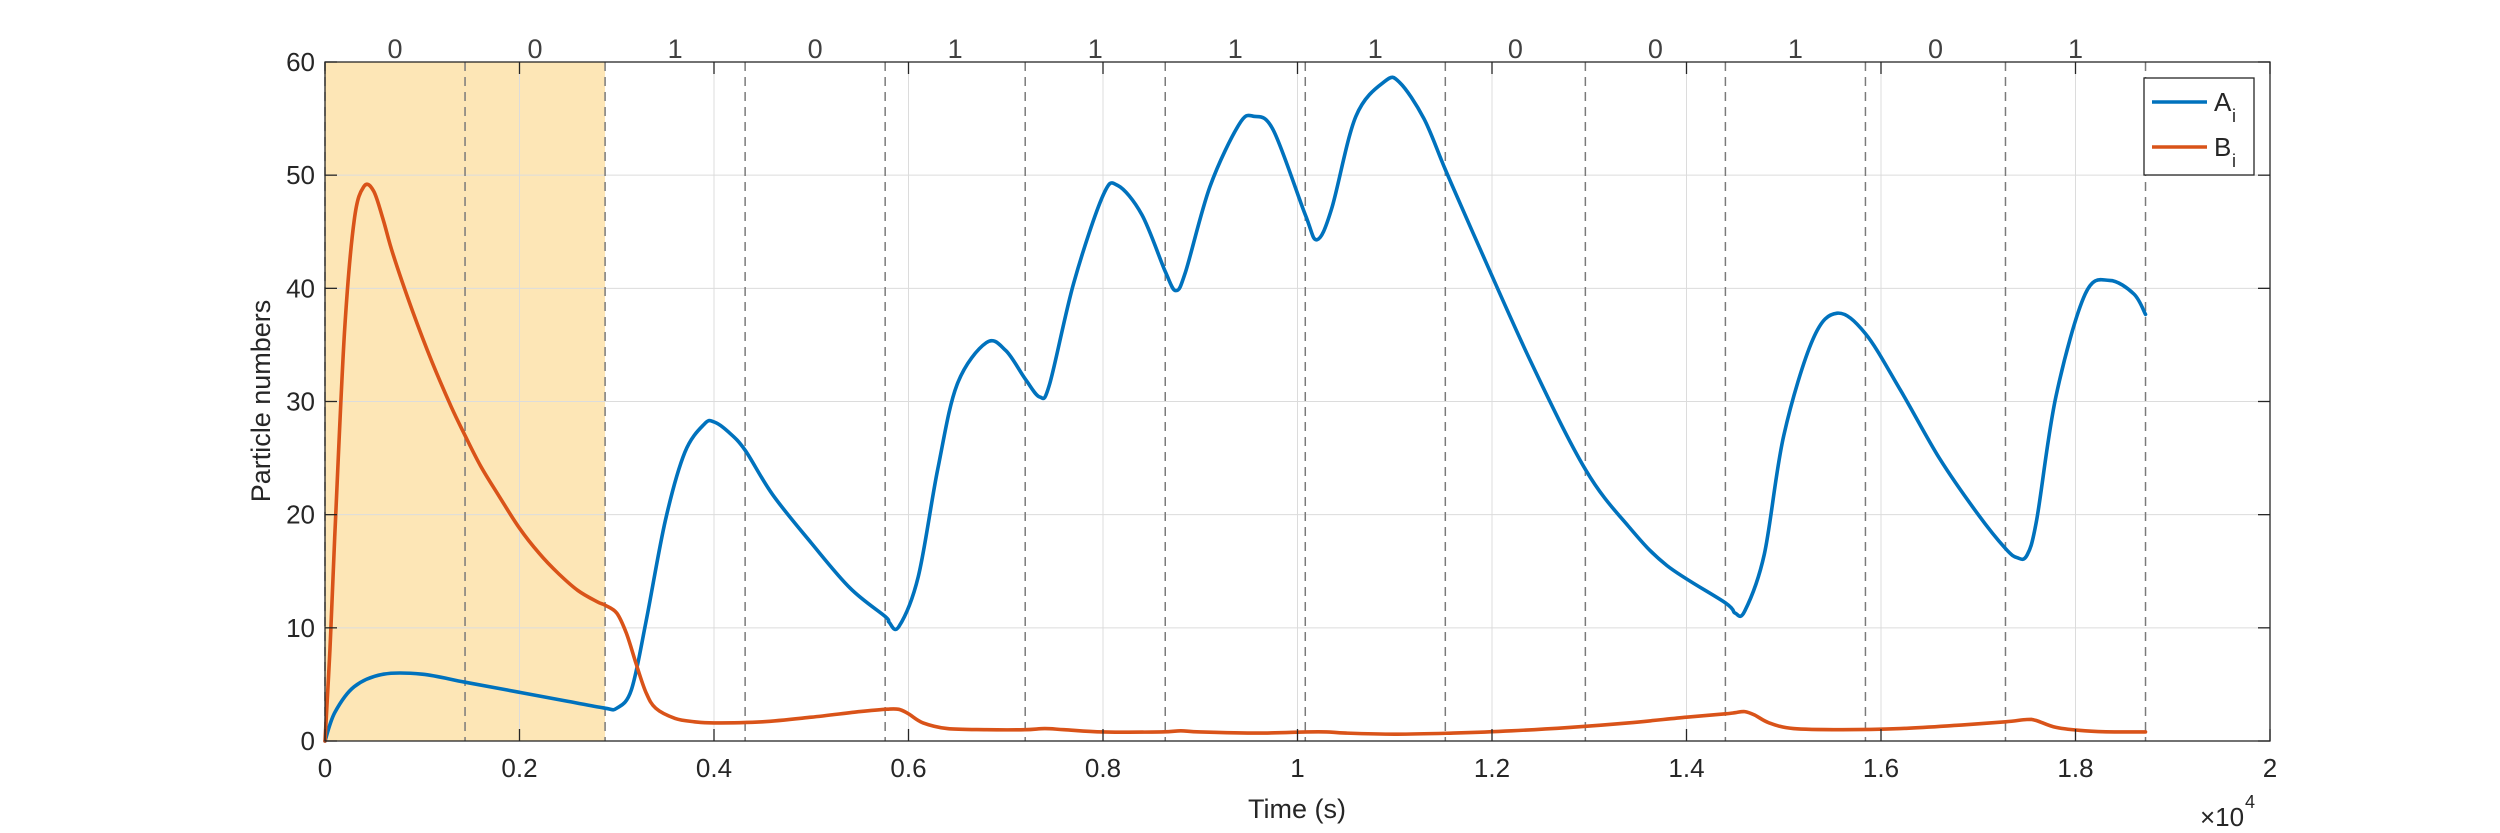 The image size is (2500, 833). What do you see at coordinates (1686, 768) in the screenshot?
I see `x-tick-label: 1.4` at bounding box center [1686, 768].